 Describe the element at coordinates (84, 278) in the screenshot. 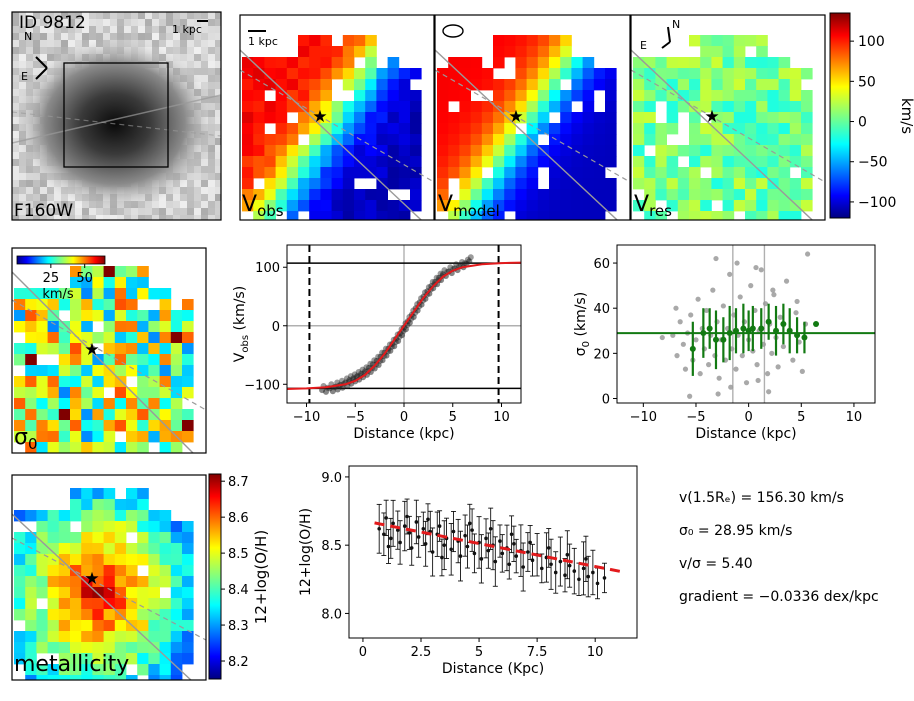

I see `colorbar-tick-label: 50` at that location.